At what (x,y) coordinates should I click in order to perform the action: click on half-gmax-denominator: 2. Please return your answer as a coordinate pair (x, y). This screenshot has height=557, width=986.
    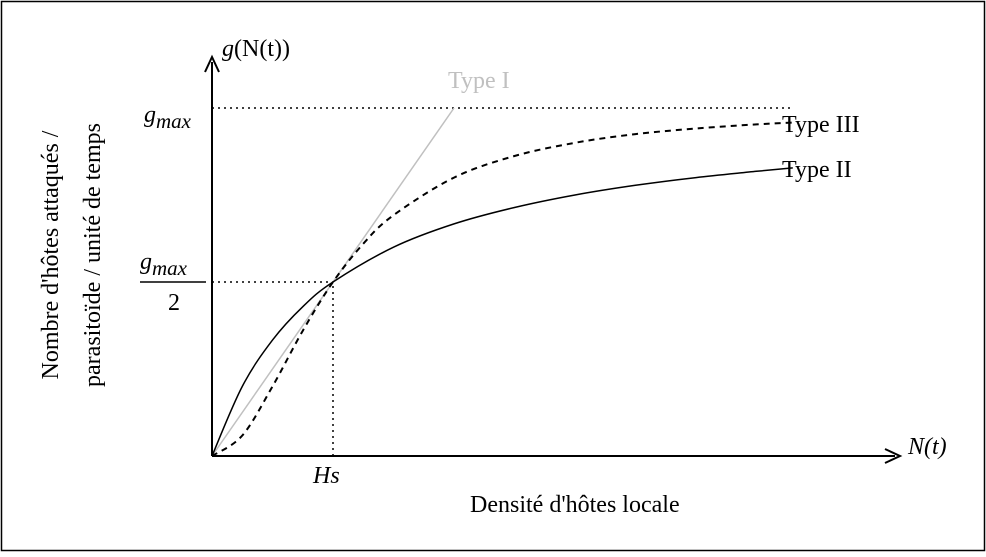
    Looking at the image, I should click on (174, 303).